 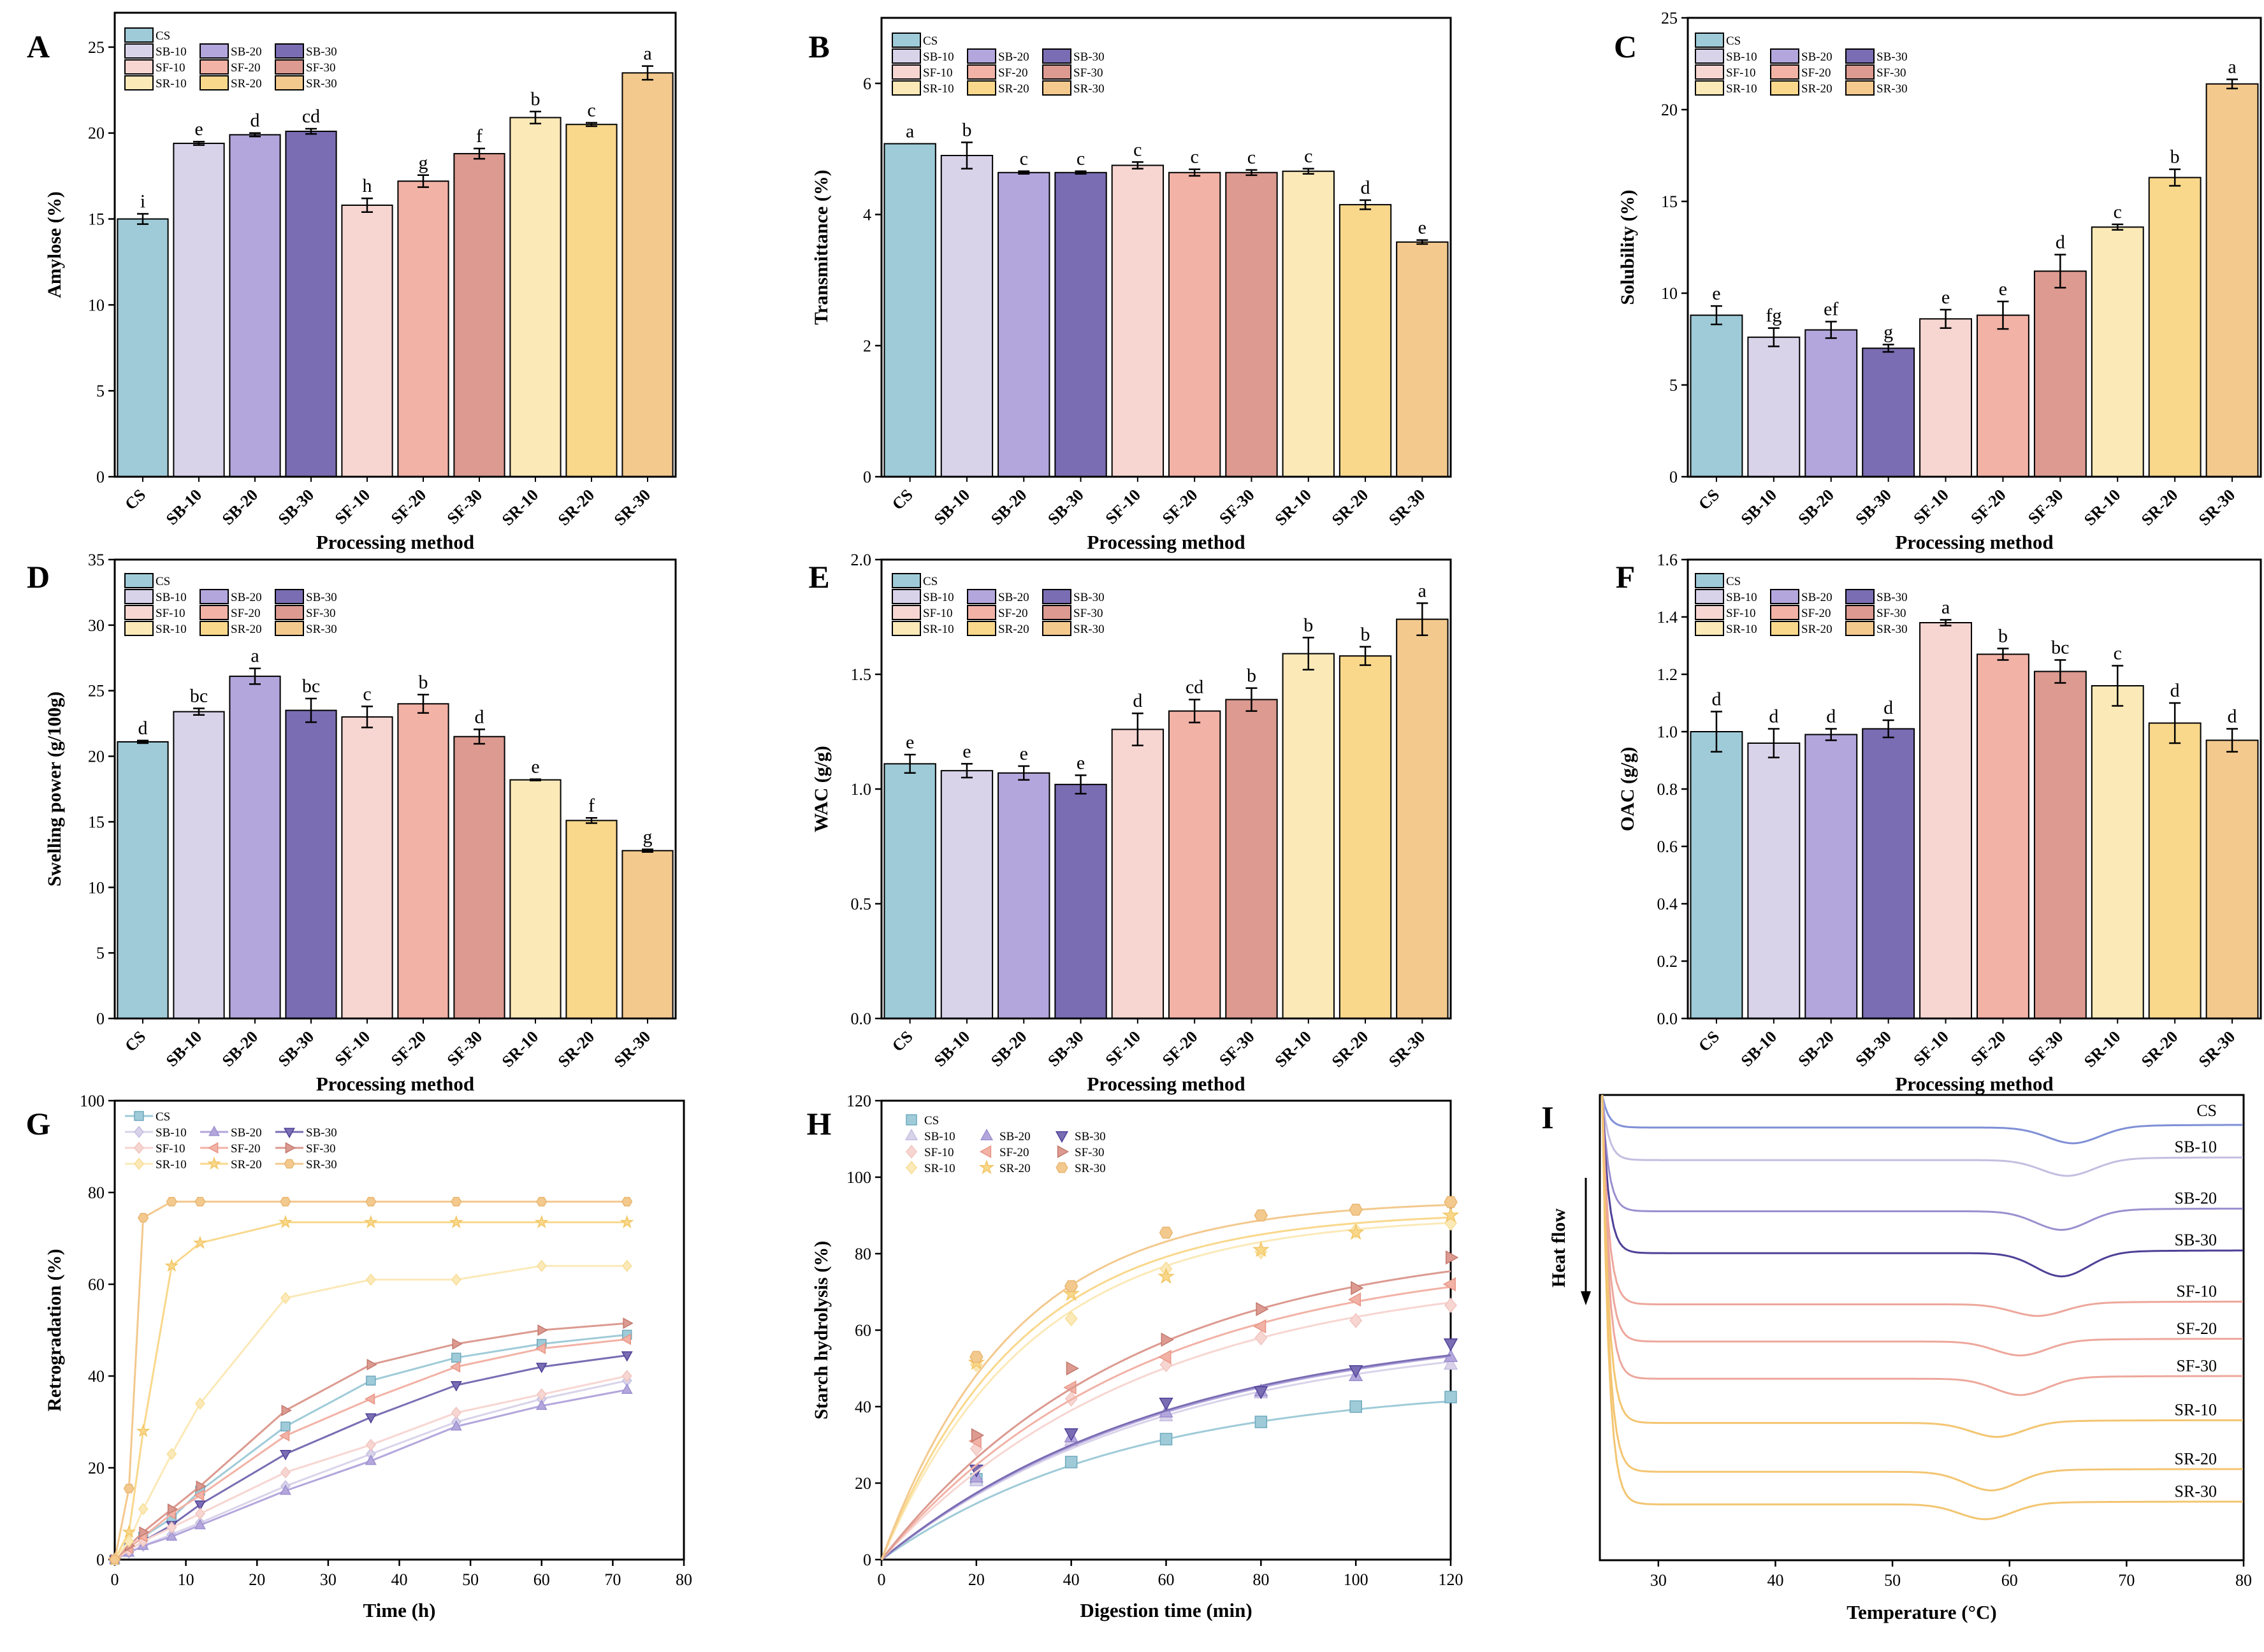 I want to click on y-axis-title: Starch hydrolysis (%), so click(x=822, y=1330).